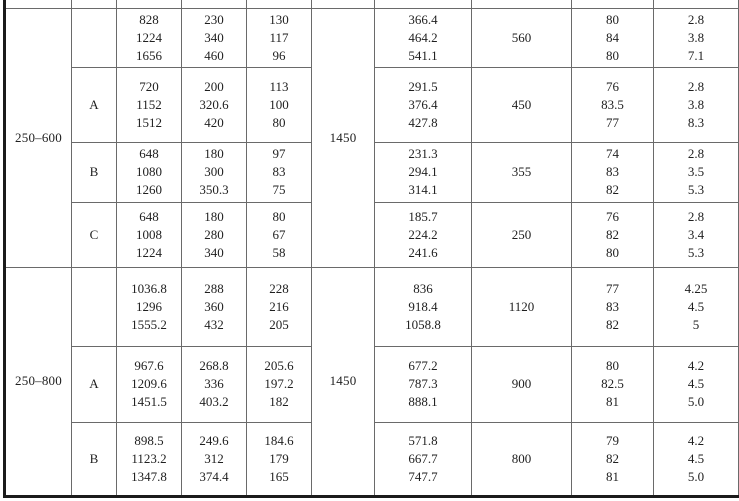 The height and width of the screenshot is (501, 739). What do you see at coordinates (696, 55) in the screenshot?
I see `value-line: 7.1` at bounding box center [696, 55].